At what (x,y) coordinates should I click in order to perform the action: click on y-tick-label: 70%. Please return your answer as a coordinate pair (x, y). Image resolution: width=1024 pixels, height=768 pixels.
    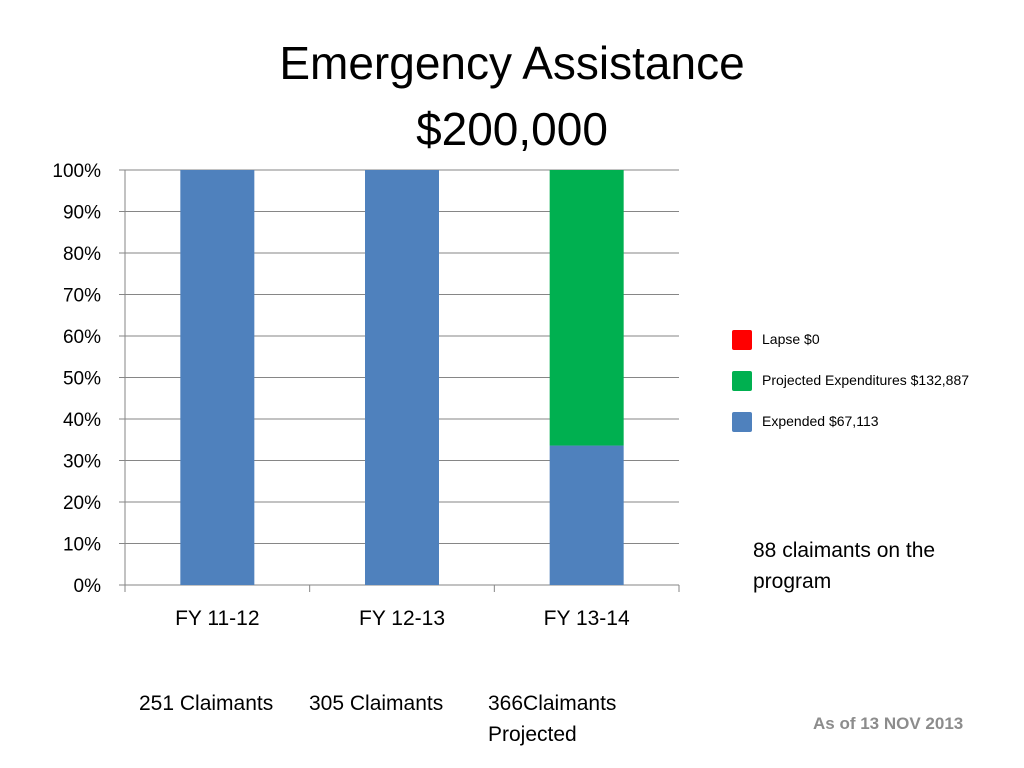
    Looking at the image, I should click on (82, 296).